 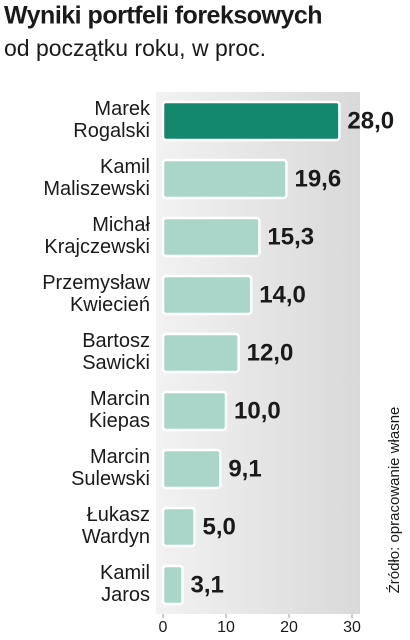 I want to click on value-label: 19,6, so click(x=317, y=178).